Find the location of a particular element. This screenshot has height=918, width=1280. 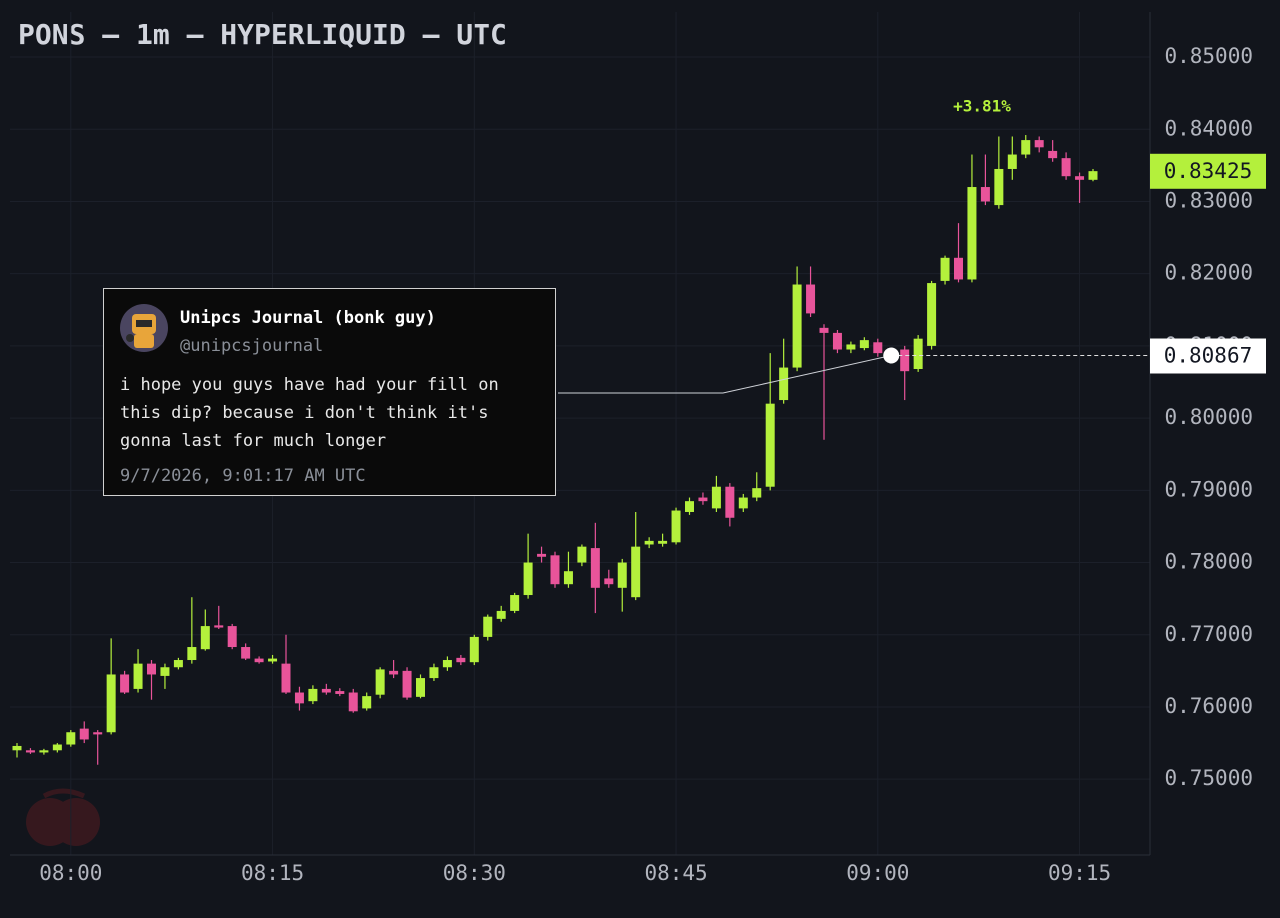

x-tick-label: 08:30 is located at coordinates (474, 873).